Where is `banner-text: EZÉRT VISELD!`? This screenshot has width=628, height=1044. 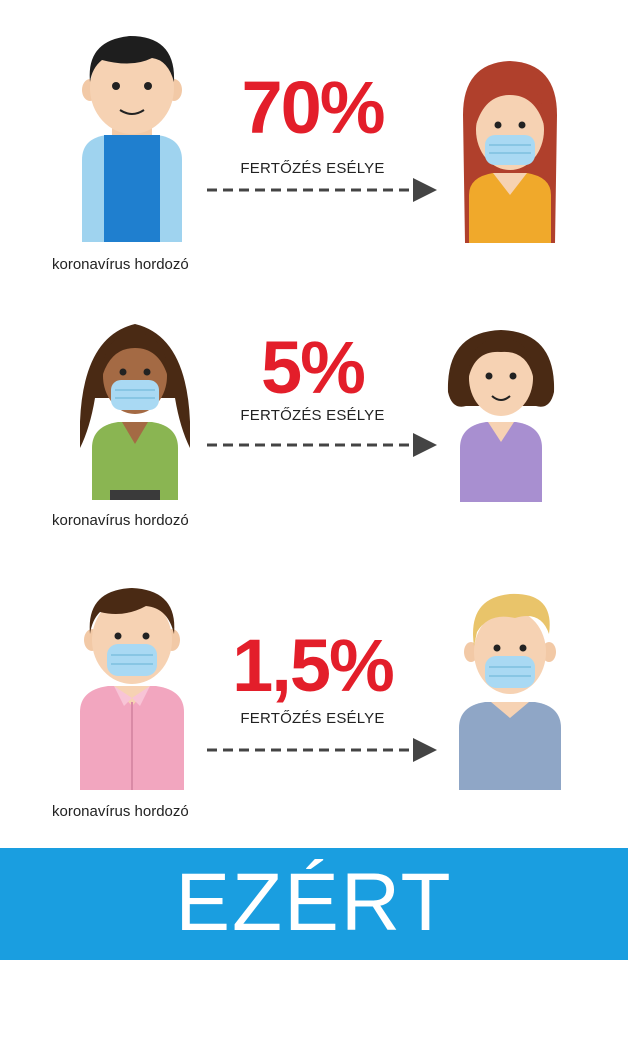
banner-text: EZÉRT VISELD! is located at coordinates (314, 949).